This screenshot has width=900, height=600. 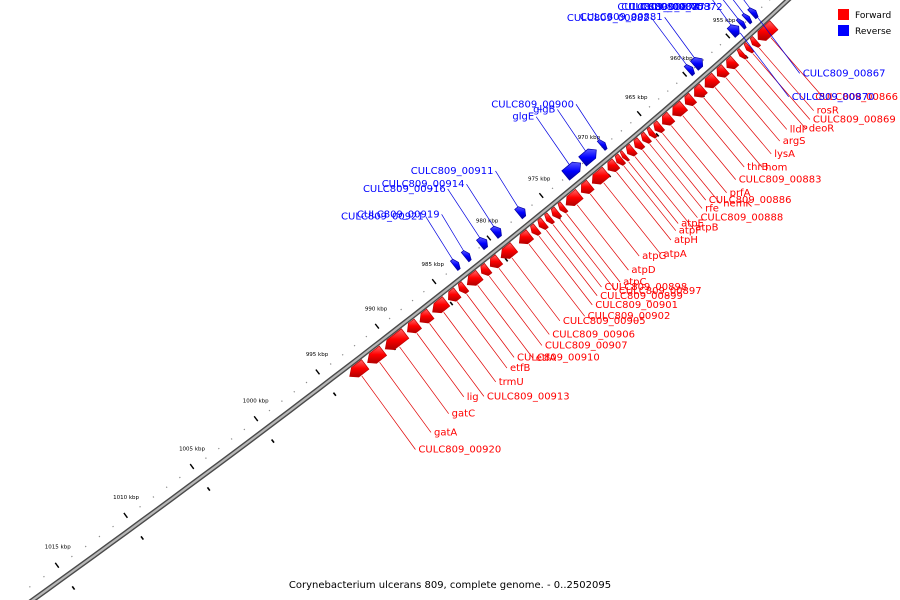 I want to click on forward-gene-label: atpG, so click(x=654, y=256).